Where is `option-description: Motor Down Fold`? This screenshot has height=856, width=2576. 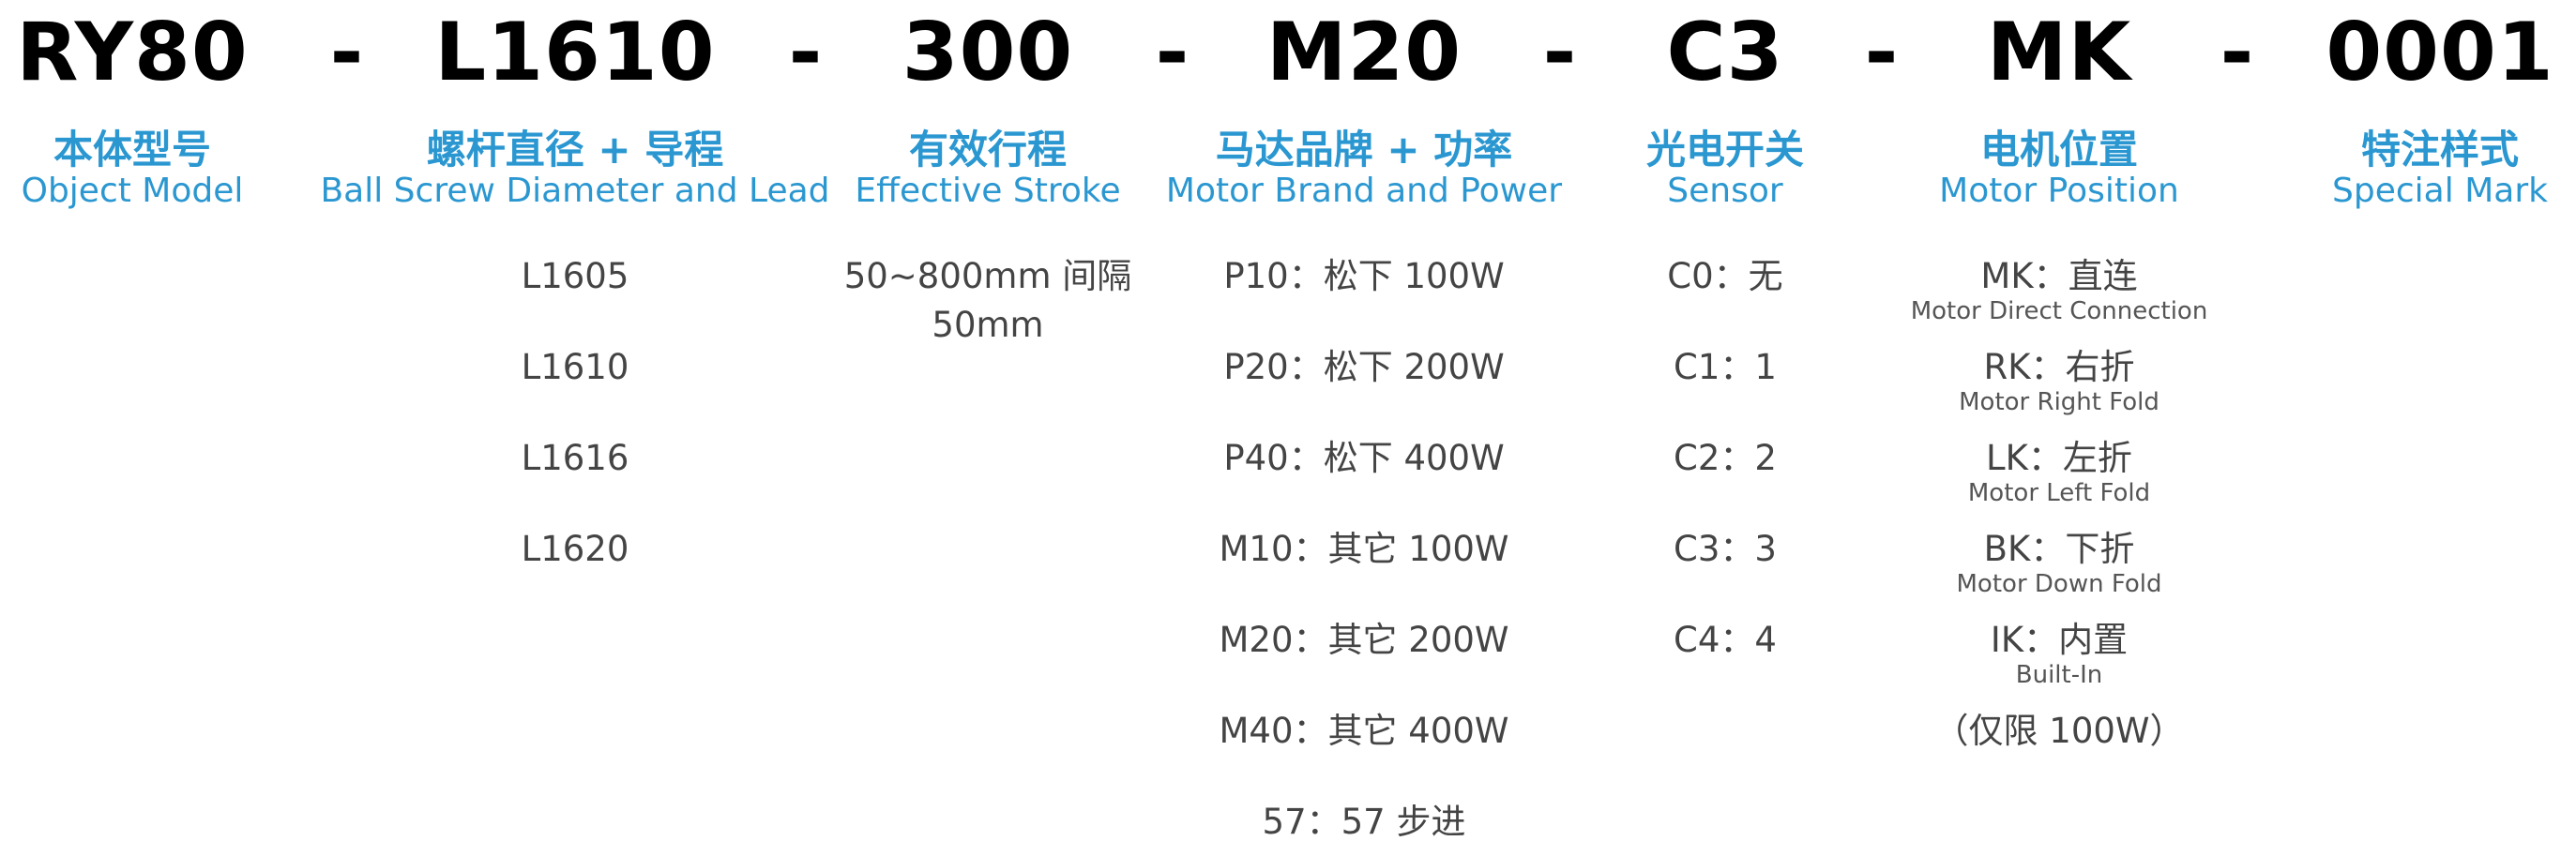
option-description: Motor Down Fold is located at coordinates (2059, 584).